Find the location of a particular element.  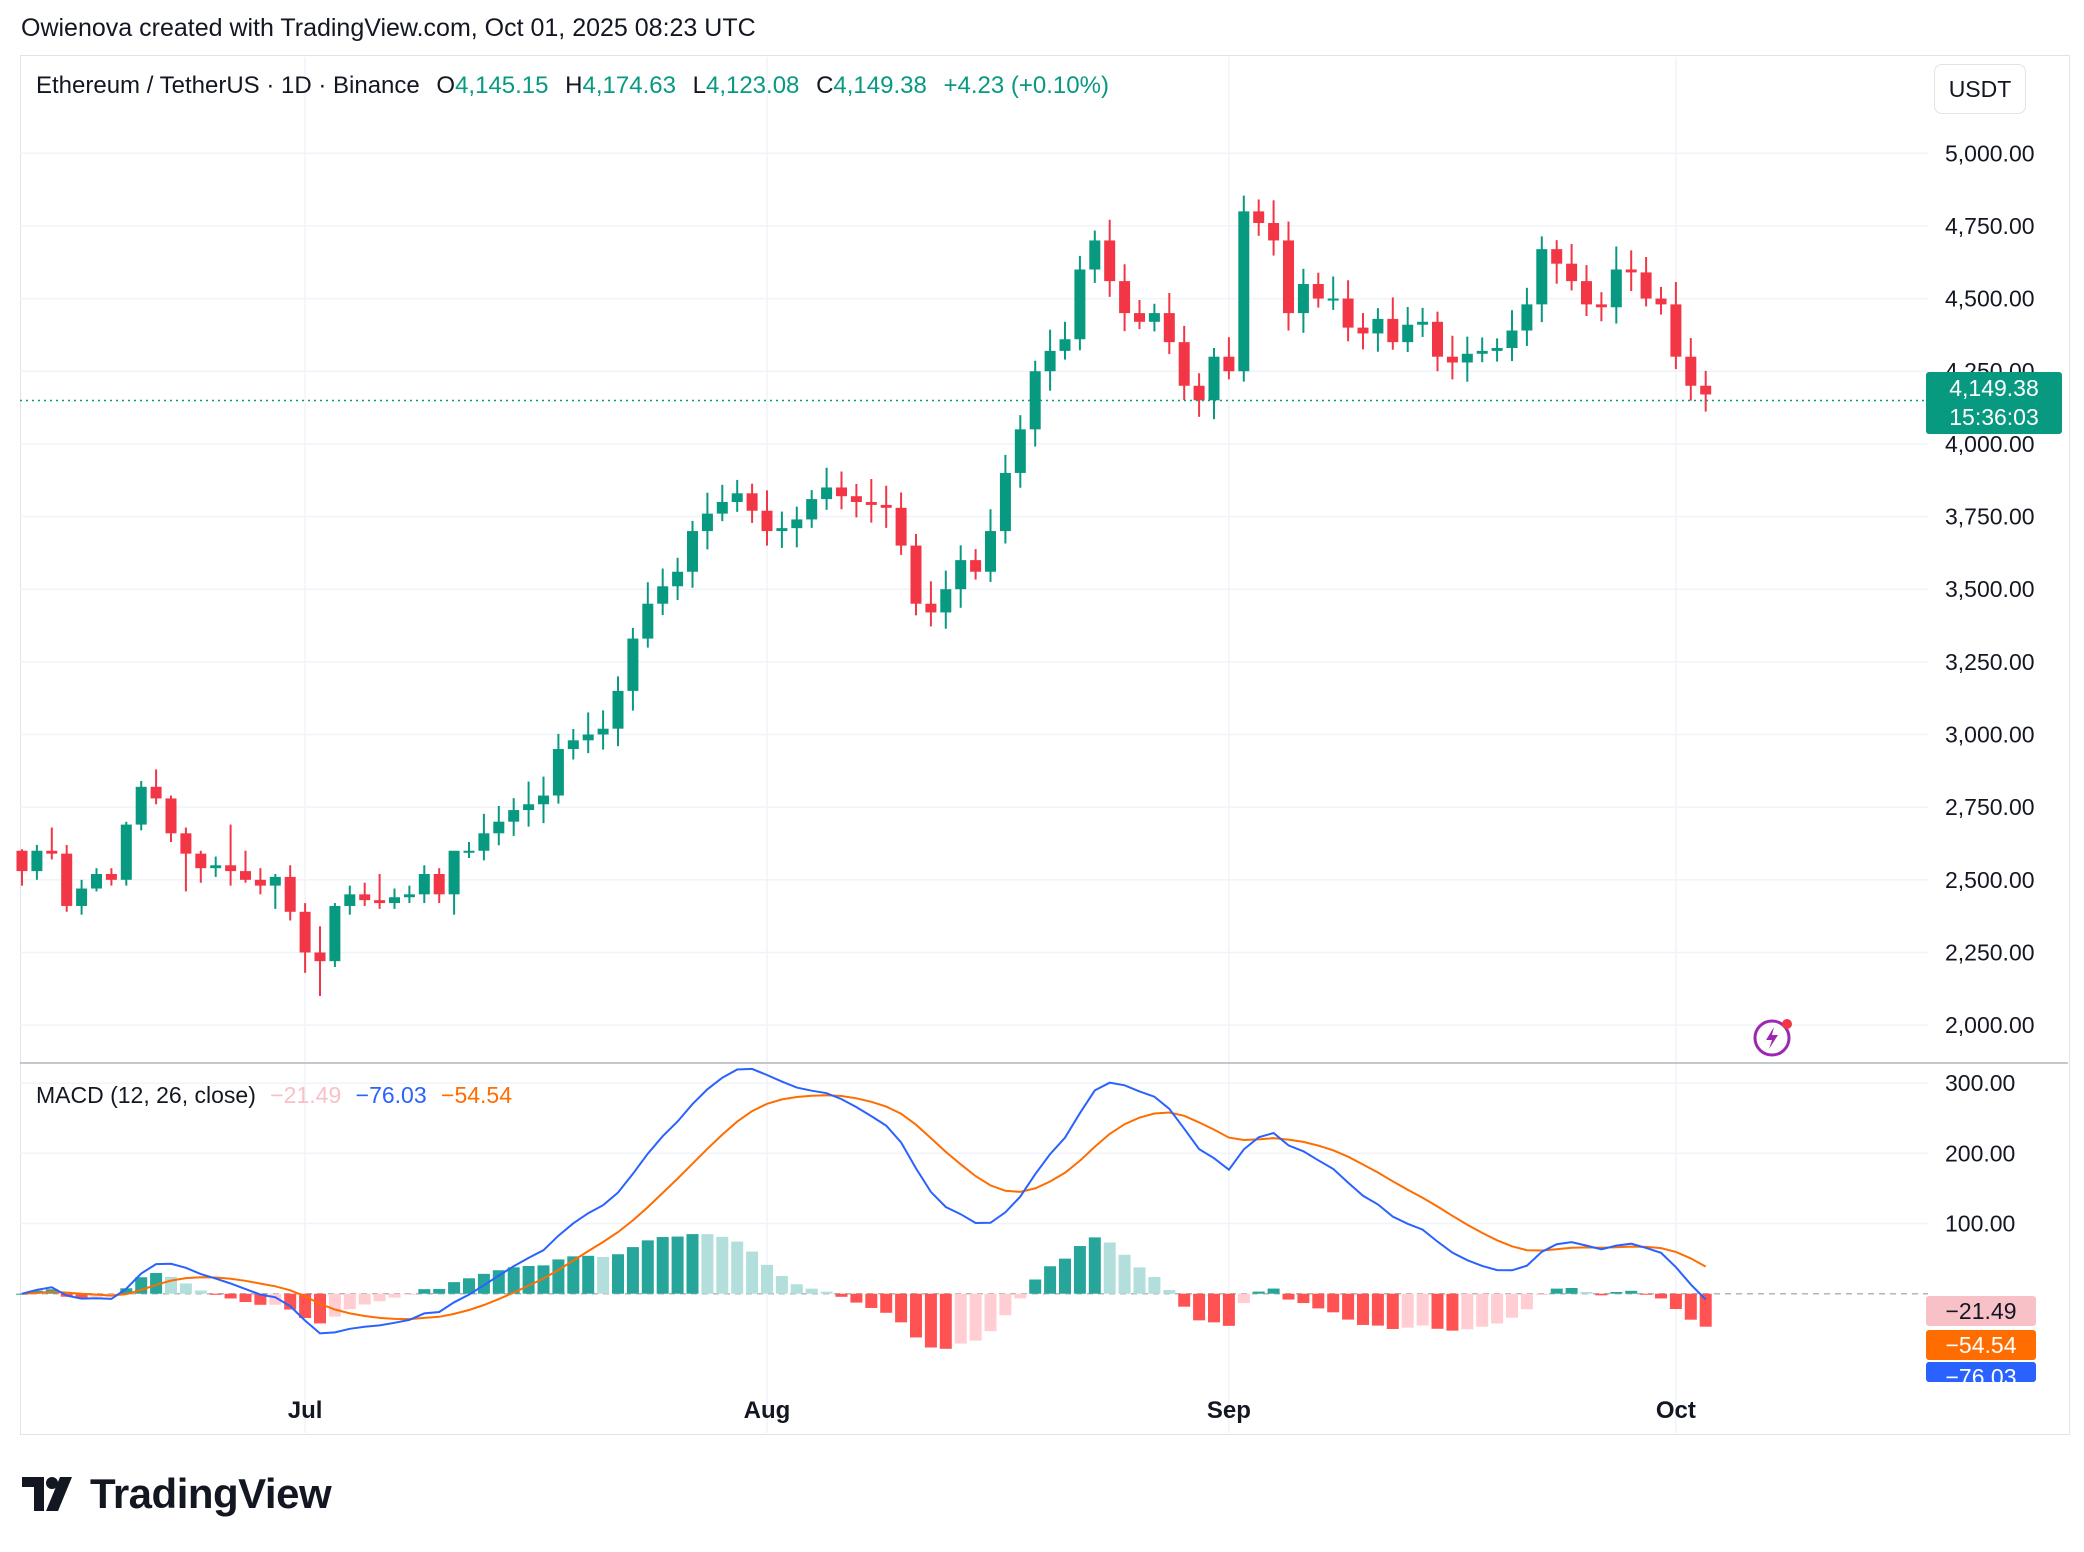

price-axis-tick-label: 3,000.00 is located at coordinates (1990, 735).